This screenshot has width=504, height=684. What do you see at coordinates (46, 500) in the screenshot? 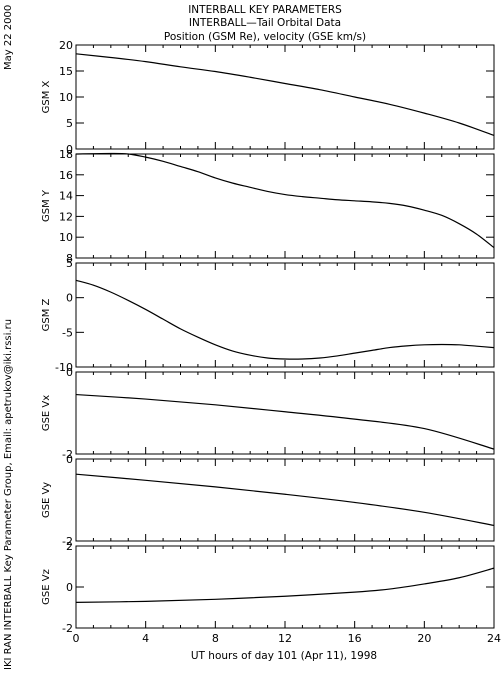
I see `y-axis-label: GSE Vy` at bounding box center [46, 500].